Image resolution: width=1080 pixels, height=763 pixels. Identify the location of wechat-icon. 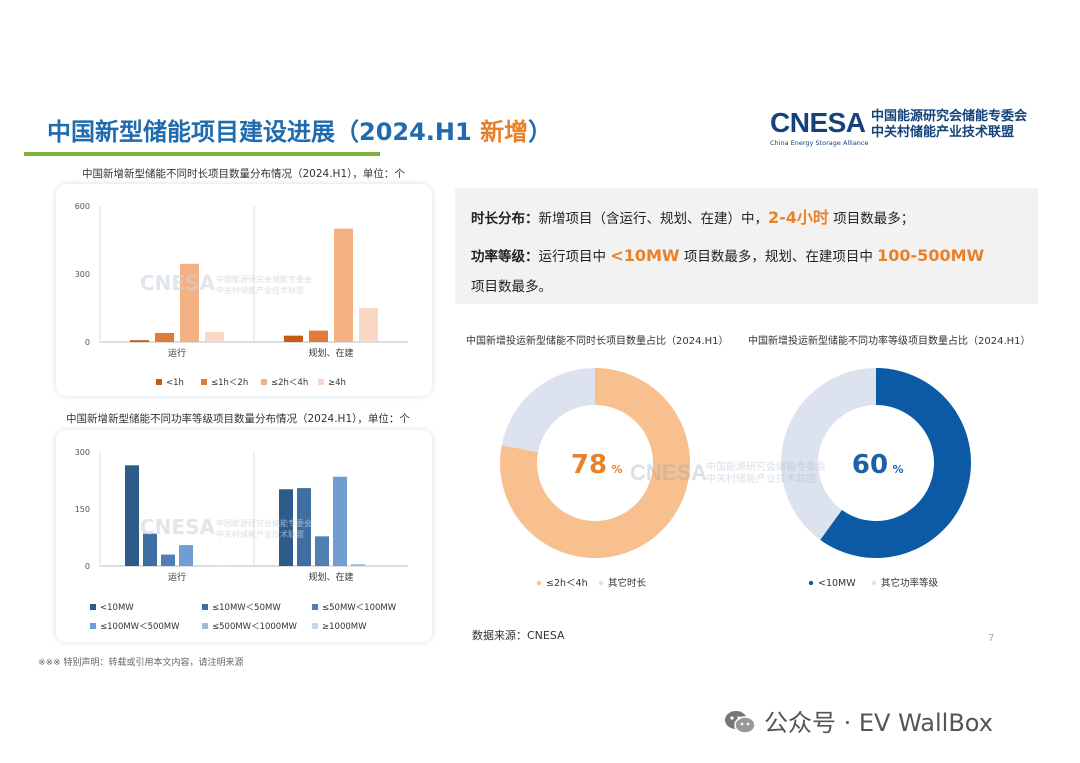
(740, 722).